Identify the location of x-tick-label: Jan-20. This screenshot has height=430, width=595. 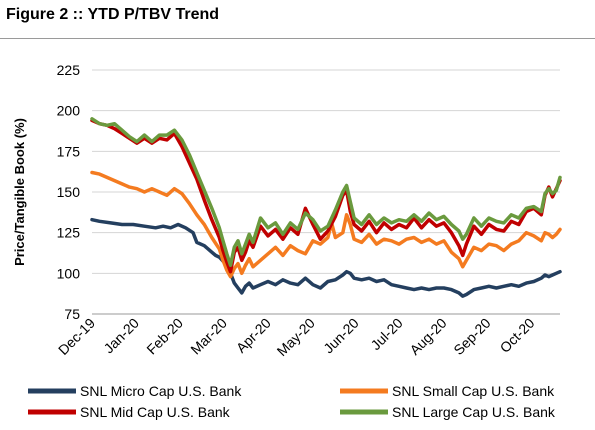
(121, 336).